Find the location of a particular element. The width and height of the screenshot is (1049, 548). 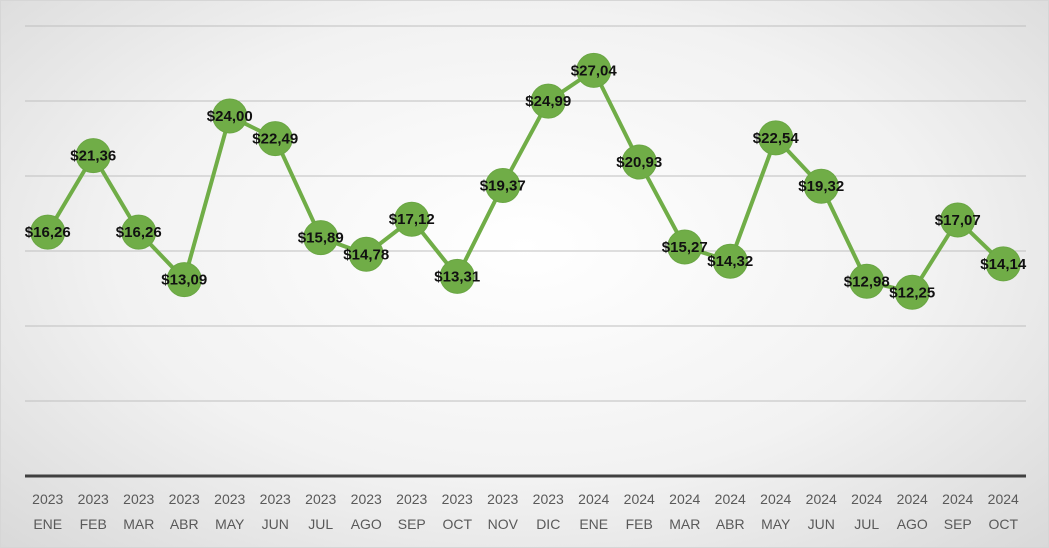

data-label: $19,37 is located at coordinates (503, 185).